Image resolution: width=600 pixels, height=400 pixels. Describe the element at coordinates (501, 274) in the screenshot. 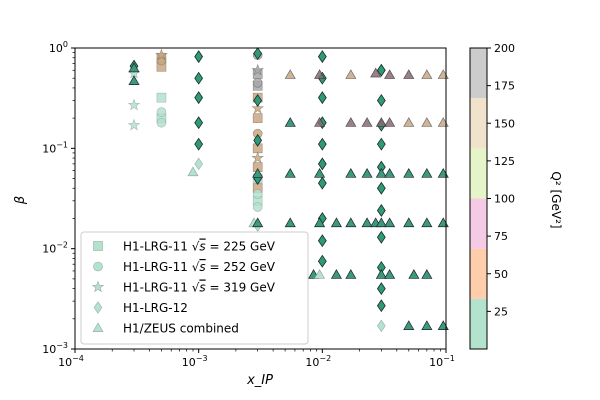

I see `colorbar-tick-label: 50` at that location.